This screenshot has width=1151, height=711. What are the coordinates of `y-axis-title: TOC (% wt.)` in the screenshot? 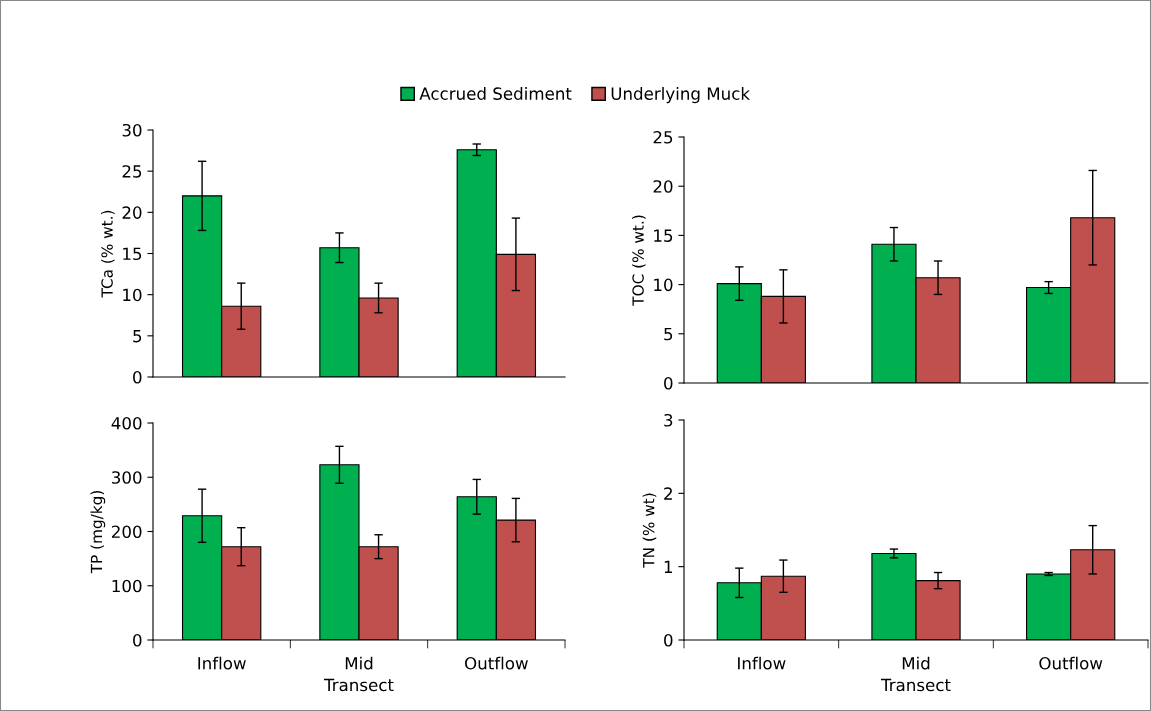 It's located at (639, 260).